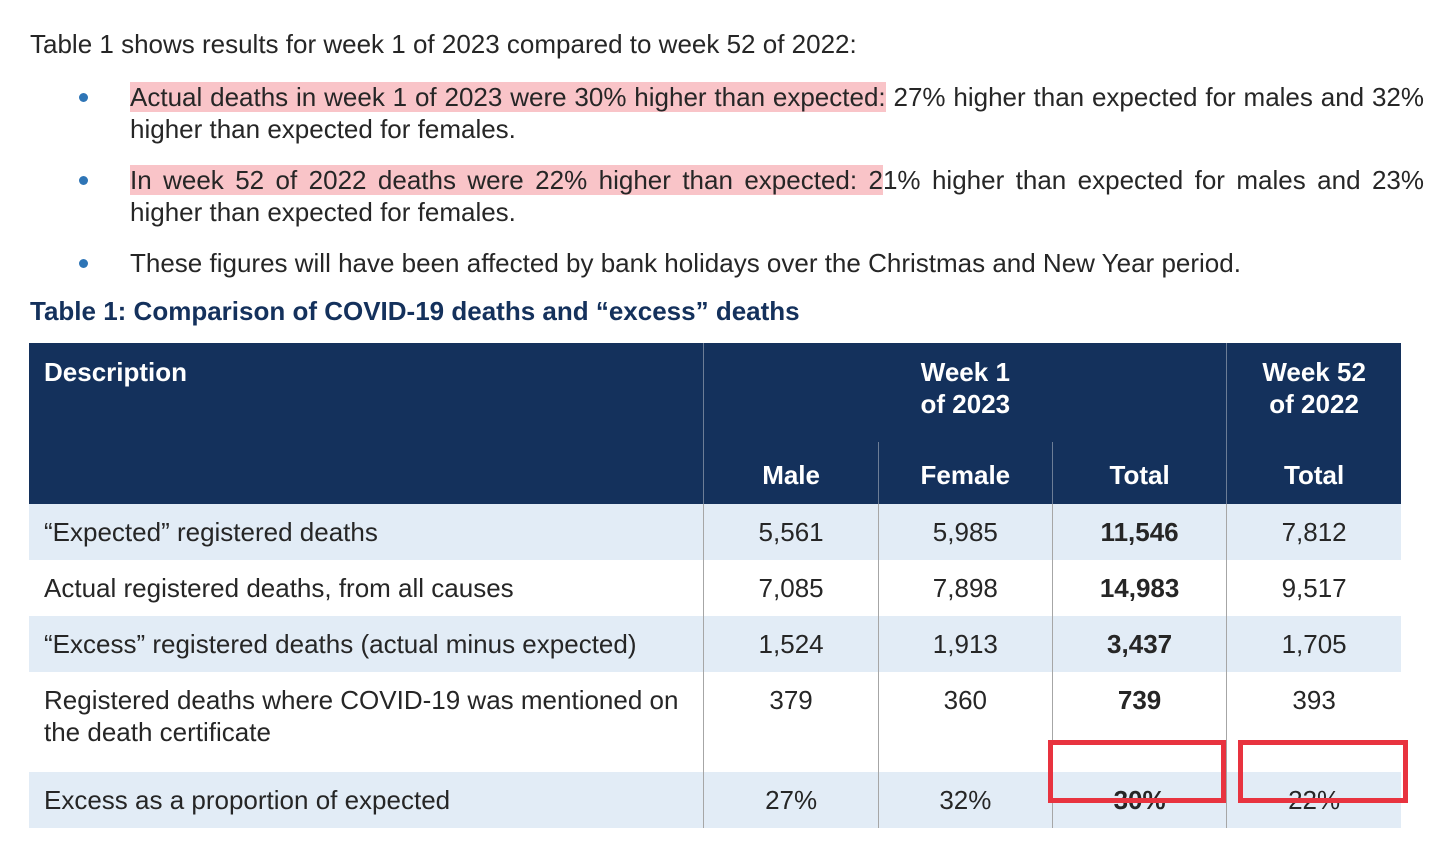  I want to click on cell-male: 379, so click(791, 722).